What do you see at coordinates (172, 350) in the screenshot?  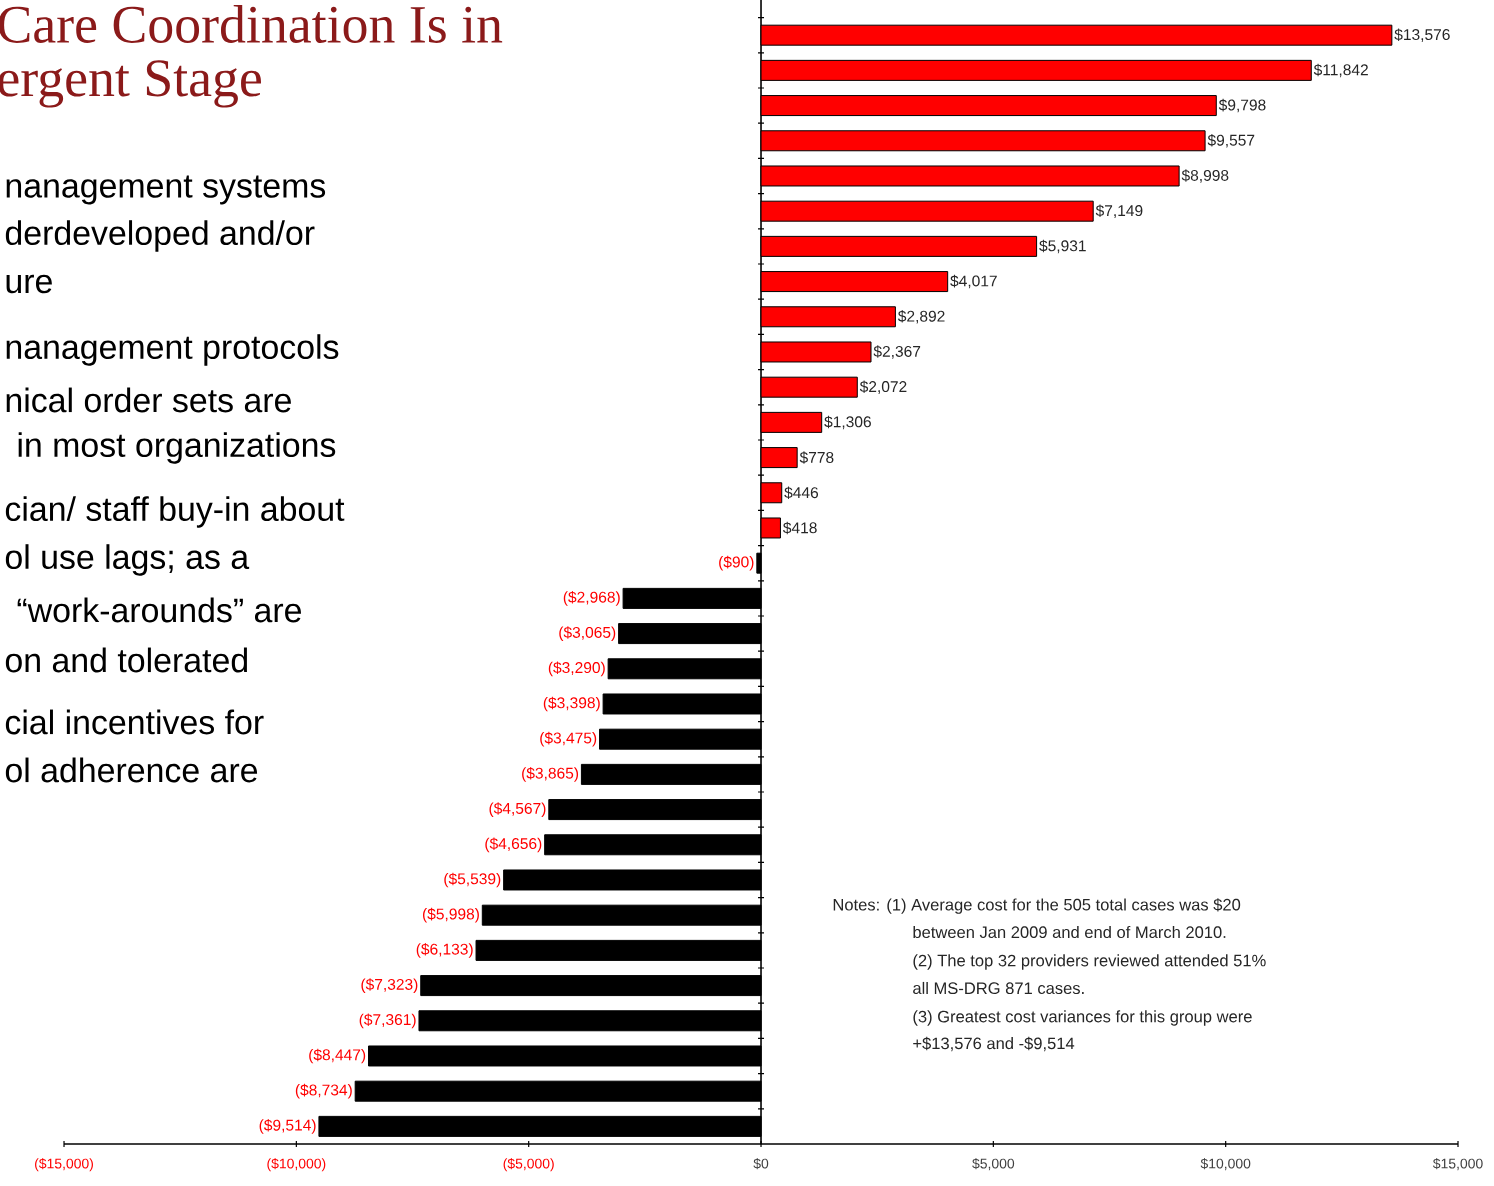 I see `annotation: nanagement protocols` at bounding box center [172, 350].